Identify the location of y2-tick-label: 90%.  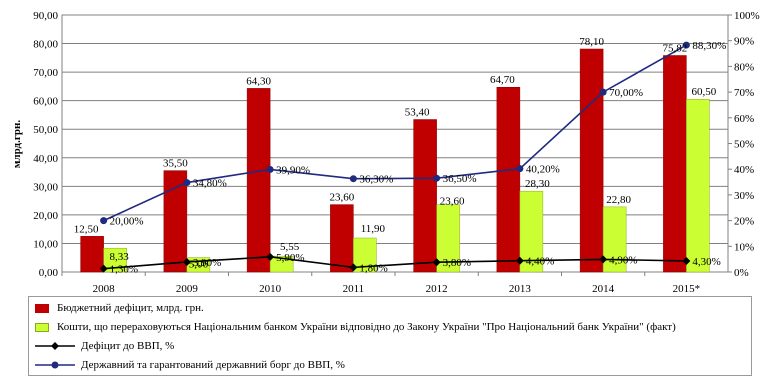
(744, 42).